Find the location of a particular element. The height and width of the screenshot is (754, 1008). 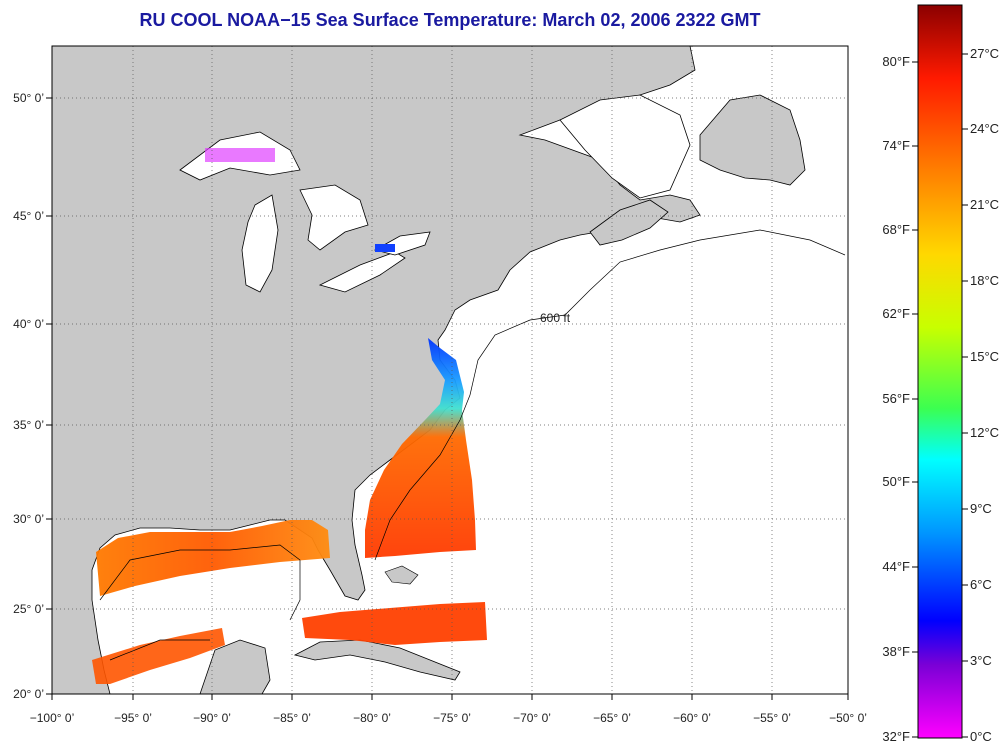

cb-c-label: 27°C is located at coordinates (984, 53).